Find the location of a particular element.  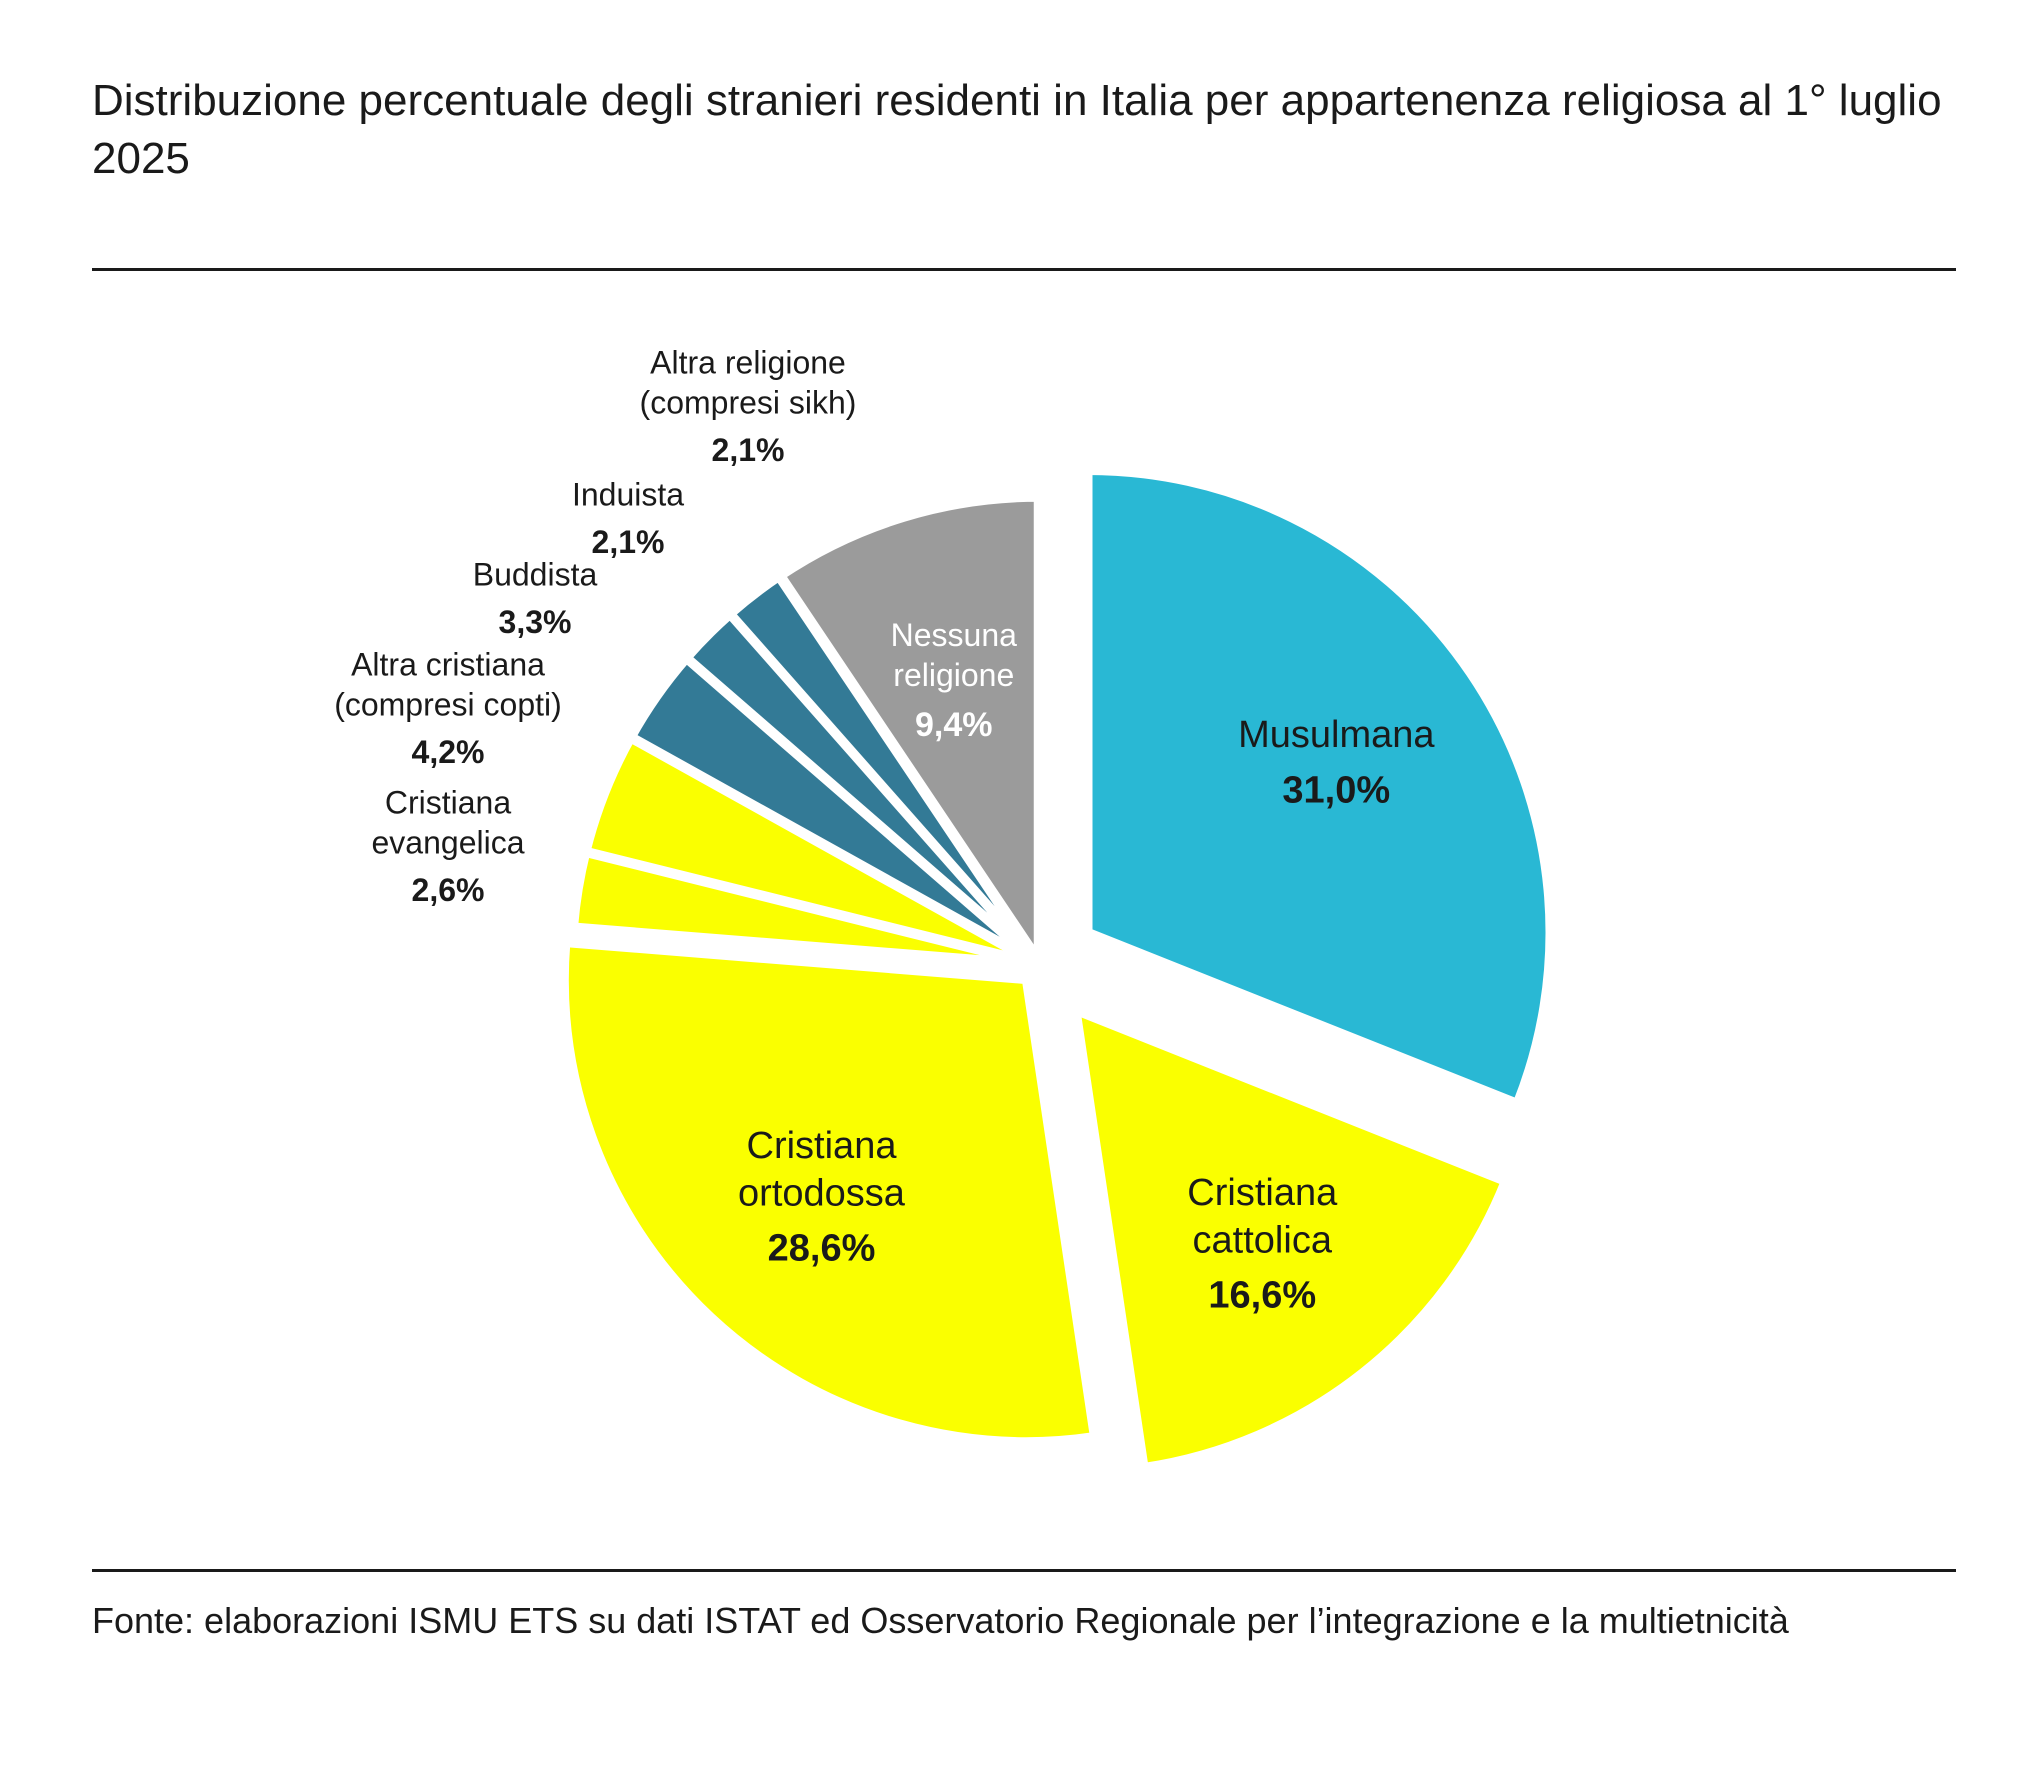

slice-label-evangelica: Cristiana evangelica 2,6% is located at coordinates (448, 846).